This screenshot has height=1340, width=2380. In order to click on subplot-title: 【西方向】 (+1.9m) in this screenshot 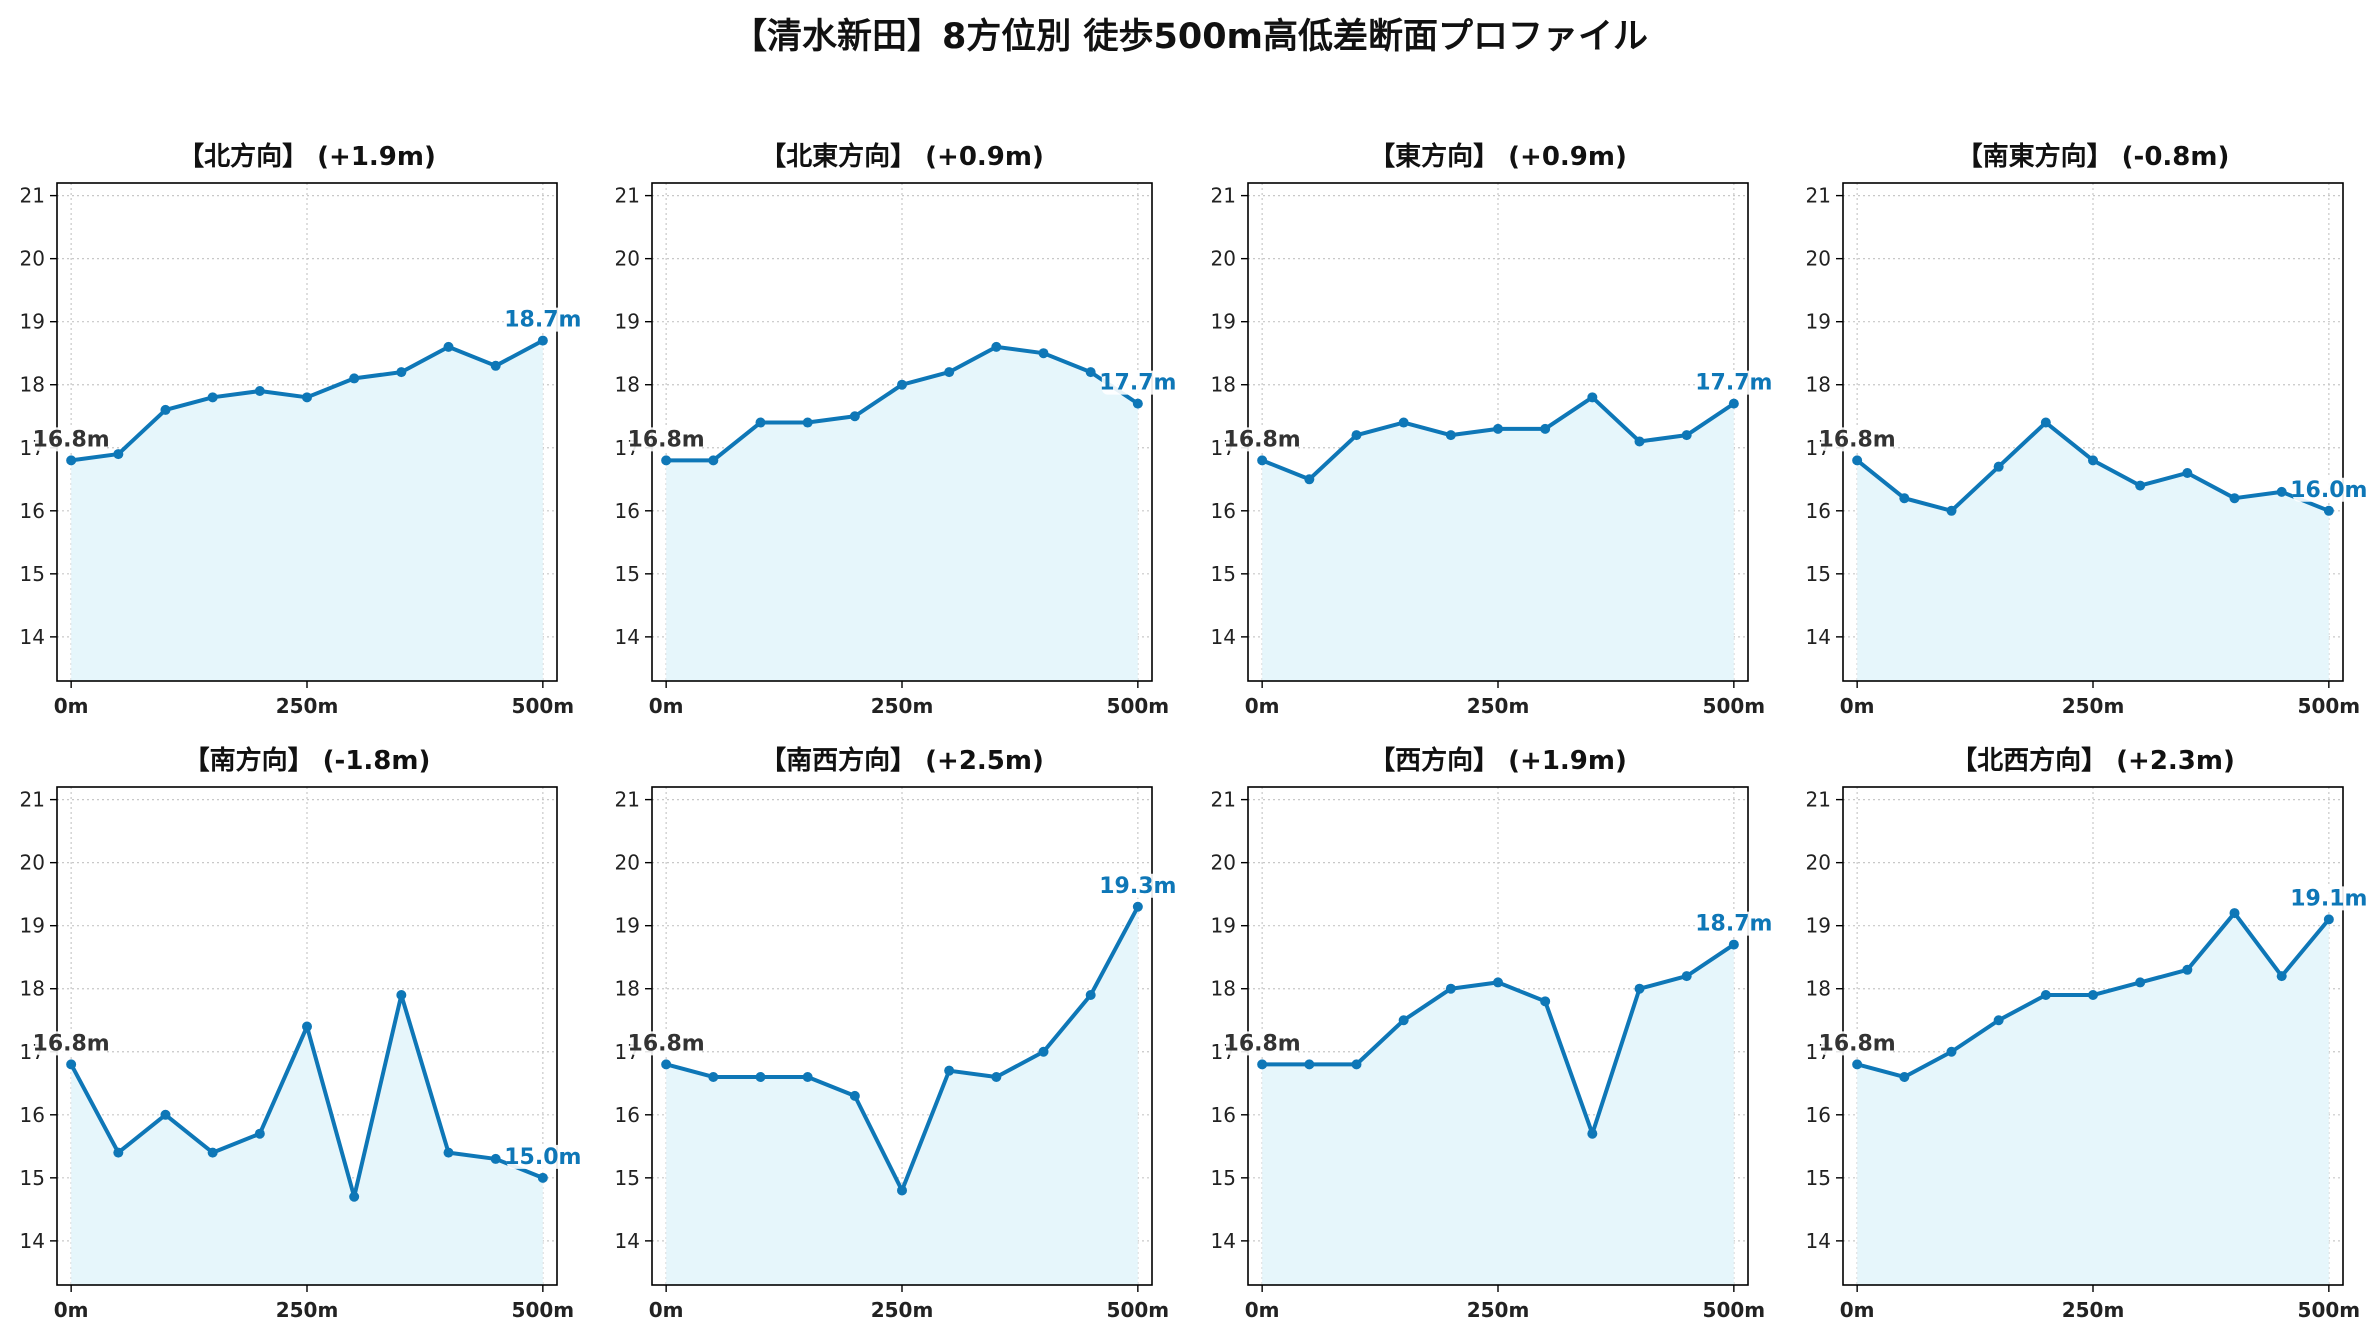, I will do `click(1498, 760)`.